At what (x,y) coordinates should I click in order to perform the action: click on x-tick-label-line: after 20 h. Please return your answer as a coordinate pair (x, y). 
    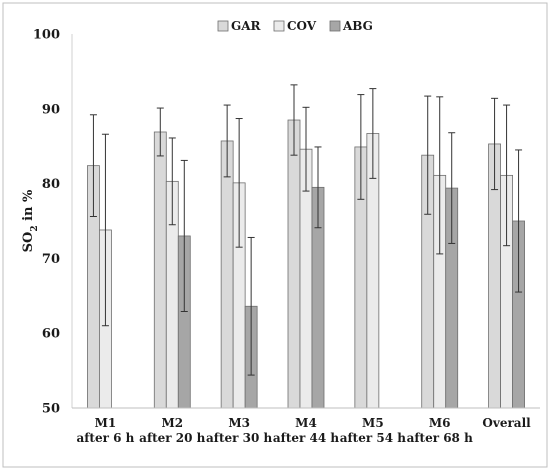
    Looking at the image, I should click on (172, 438).